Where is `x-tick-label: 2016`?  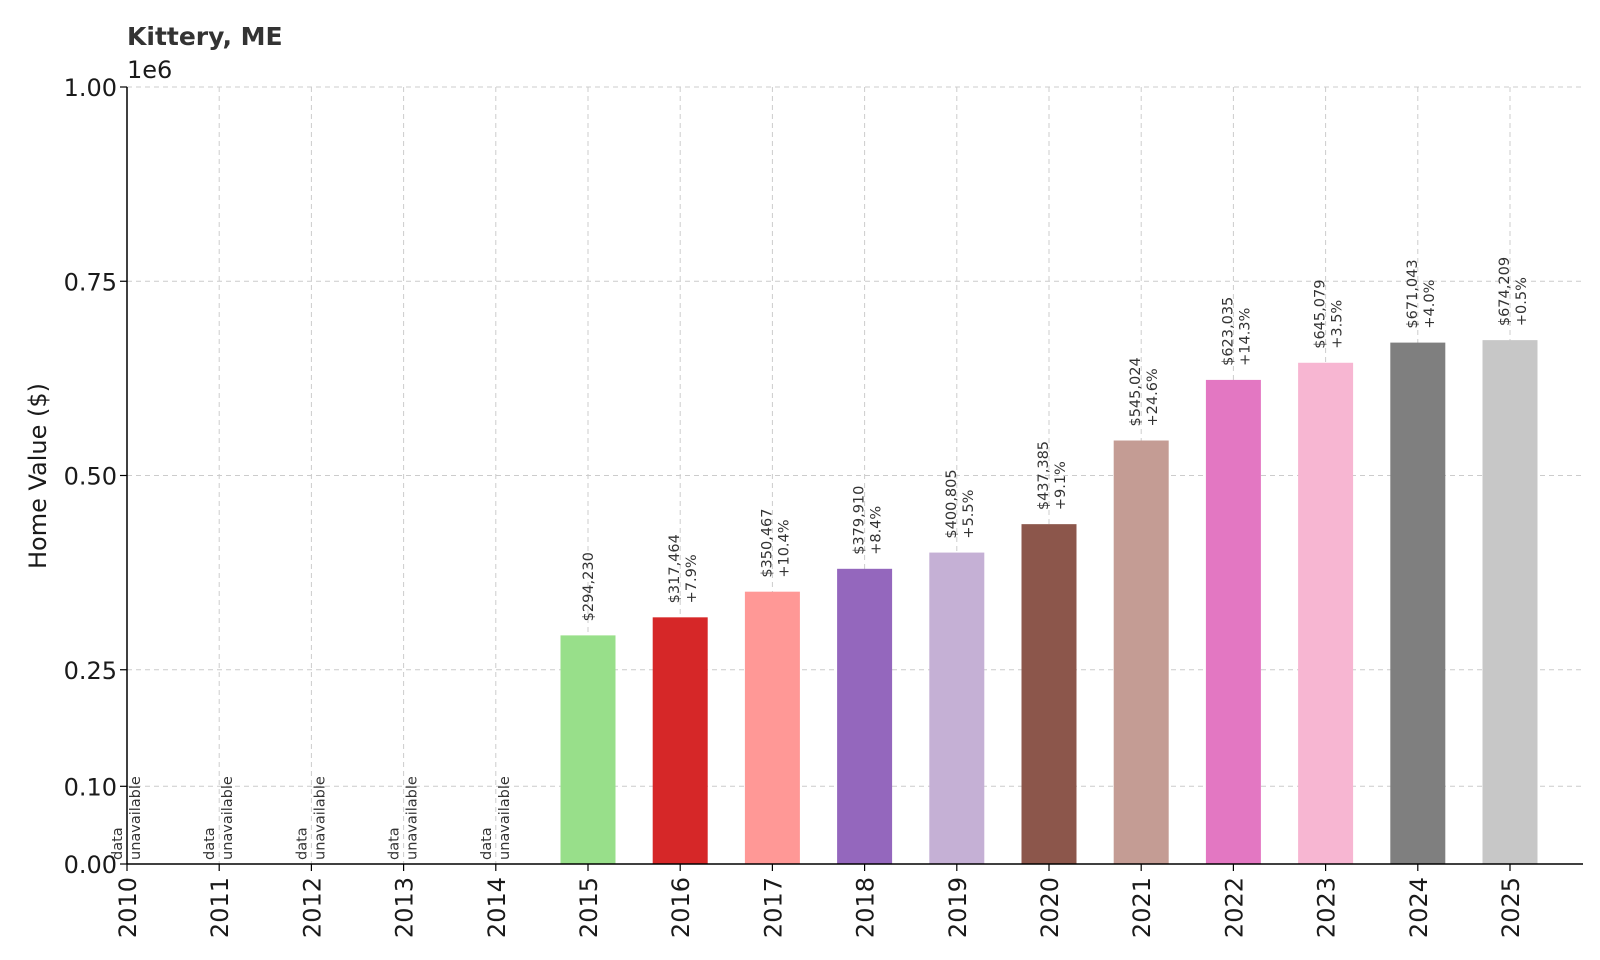 x-tick-label: 2016 is located at coordinates (681, 907).